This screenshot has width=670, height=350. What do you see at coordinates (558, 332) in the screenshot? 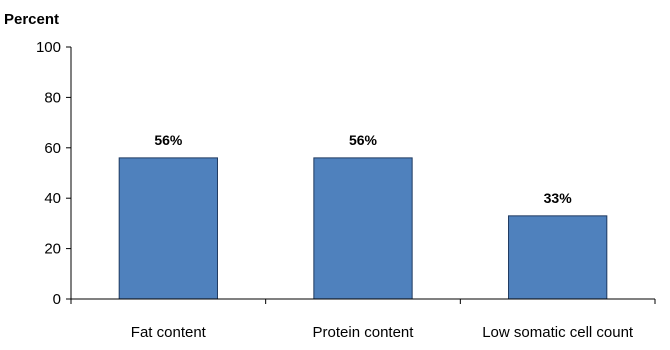
I see `x-category-label: Low somatic cell count` at bounding box center [558, 332].